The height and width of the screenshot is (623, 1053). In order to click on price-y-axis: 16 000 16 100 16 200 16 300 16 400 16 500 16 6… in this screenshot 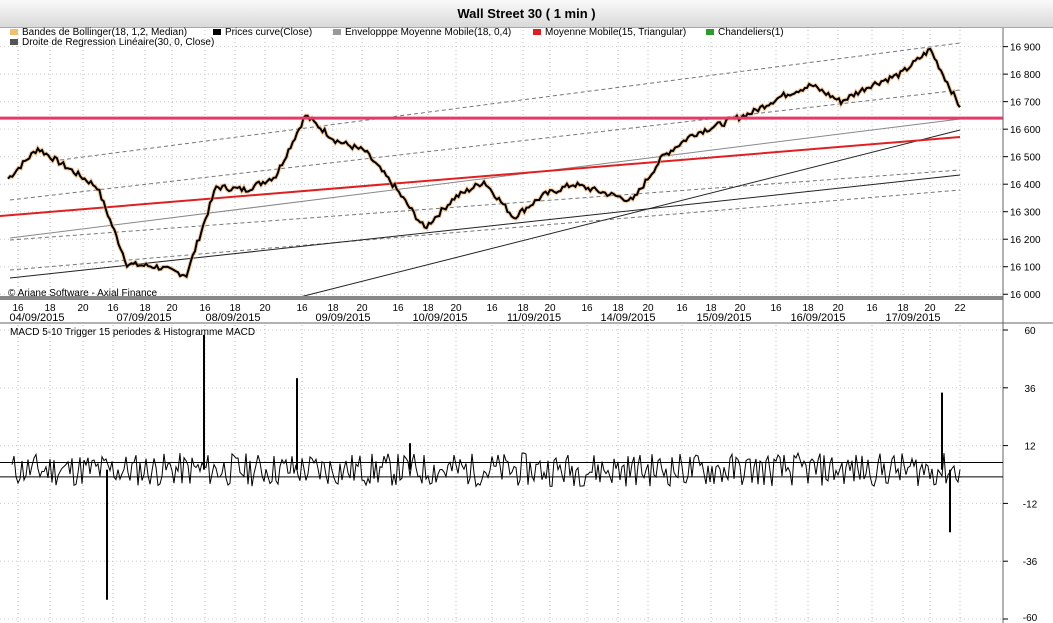, I will do `click(1022, 172)`.